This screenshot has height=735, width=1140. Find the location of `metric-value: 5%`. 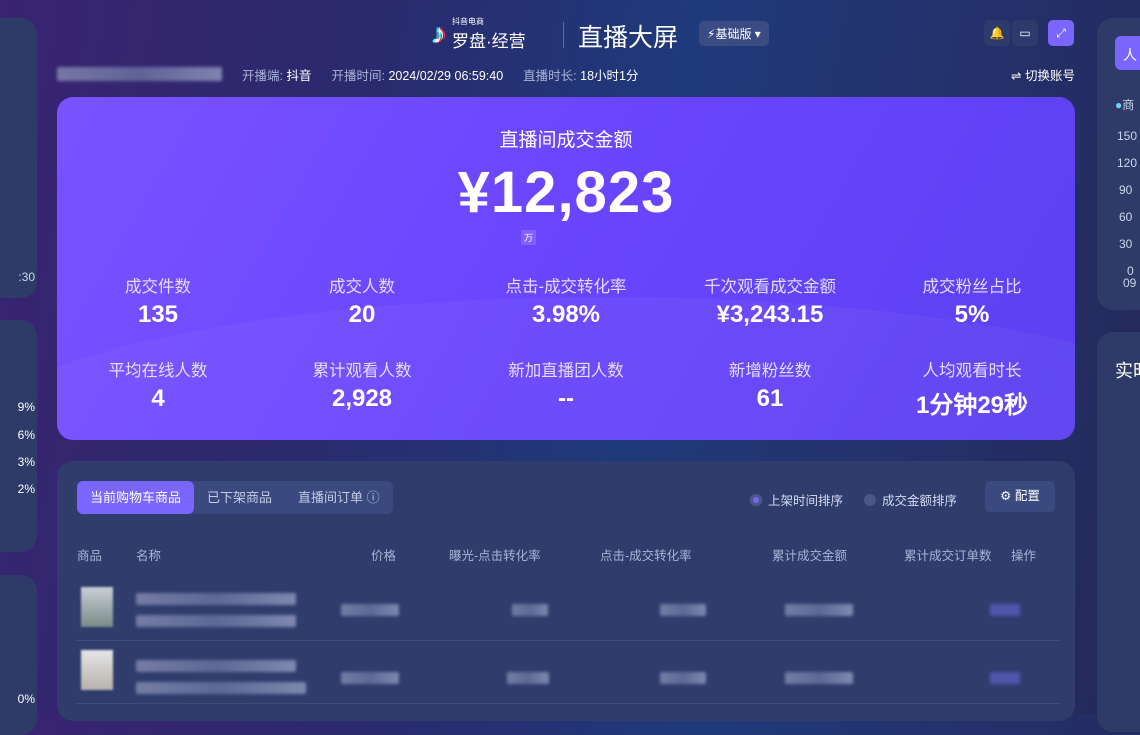

metric-value: 5% is located at coordinates (972, 314).